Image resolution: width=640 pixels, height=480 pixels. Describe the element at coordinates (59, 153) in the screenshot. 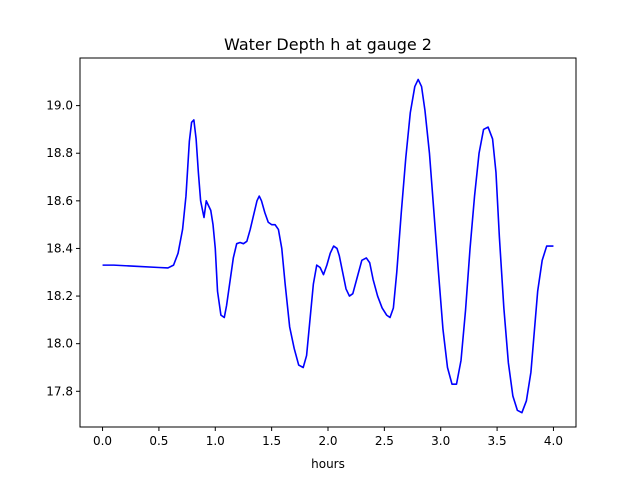

I see `y-tick-label: 18.8` at that location.